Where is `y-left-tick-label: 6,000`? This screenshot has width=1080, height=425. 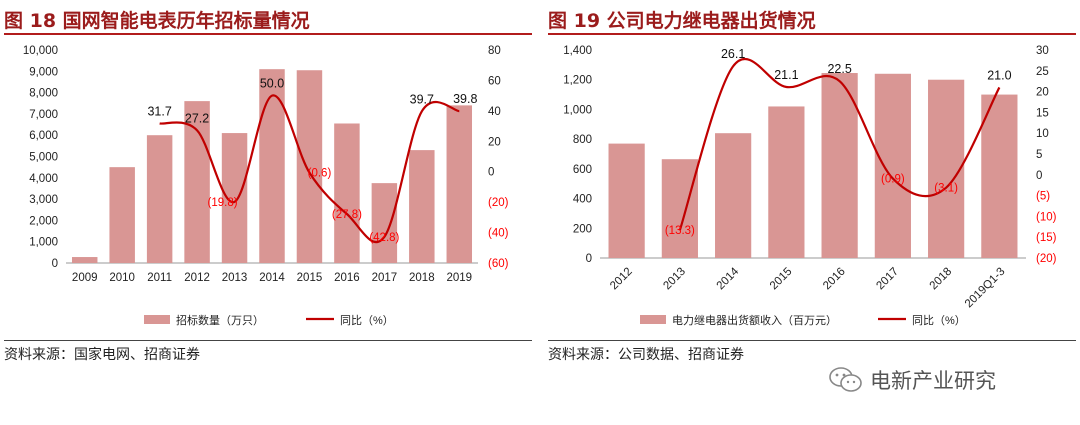
y-left-tick-label: 6,000 is located at coordinates (43, 136).